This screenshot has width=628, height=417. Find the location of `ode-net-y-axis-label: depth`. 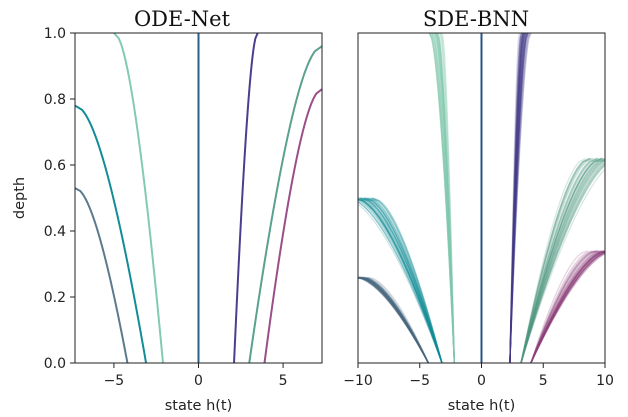

ode-net-y-axis-label: depth is located at coordinates (20, 198).